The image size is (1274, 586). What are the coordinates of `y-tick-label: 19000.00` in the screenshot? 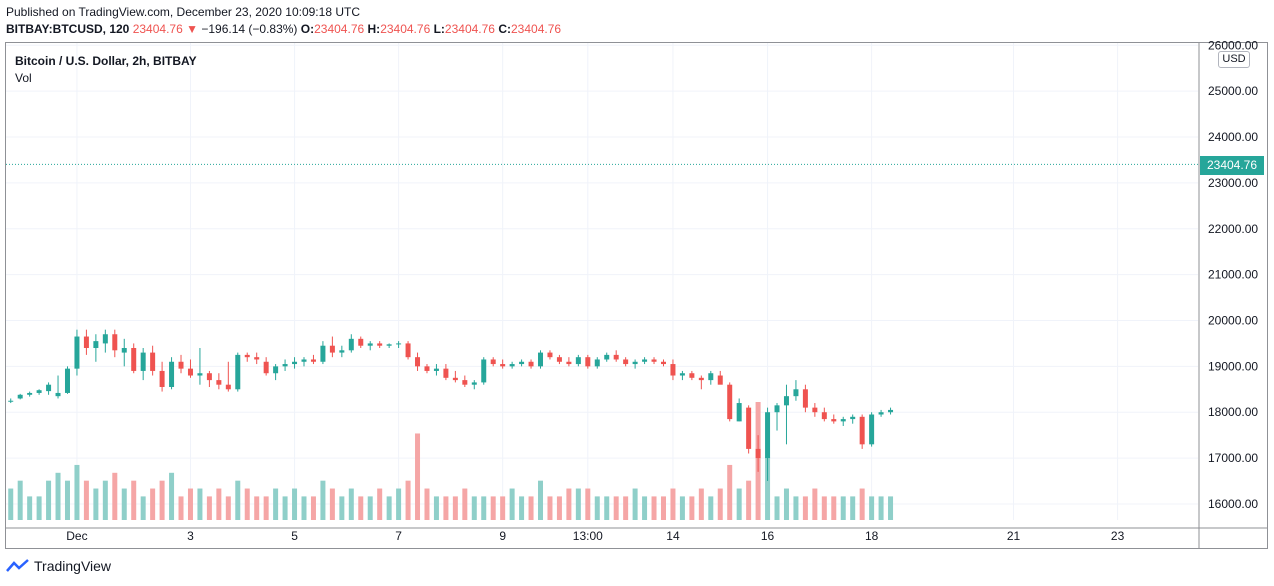 It's located at (1233, 366).